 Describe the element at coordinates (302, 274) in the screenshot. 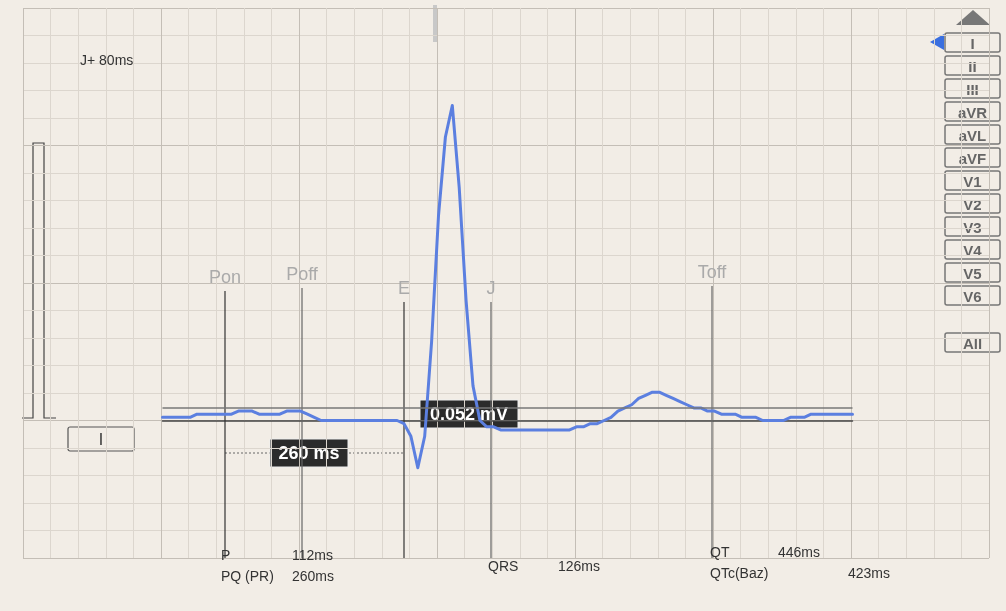

I see `annotation: Poff` at that location.